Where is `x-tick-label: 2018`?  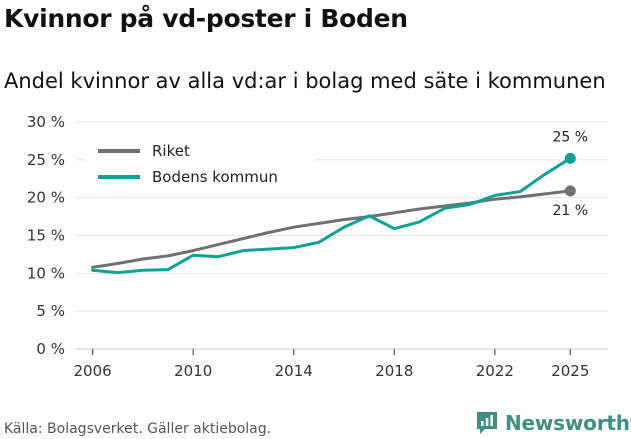
x-tick-label: 2018 is located at coordinates (394, 371).